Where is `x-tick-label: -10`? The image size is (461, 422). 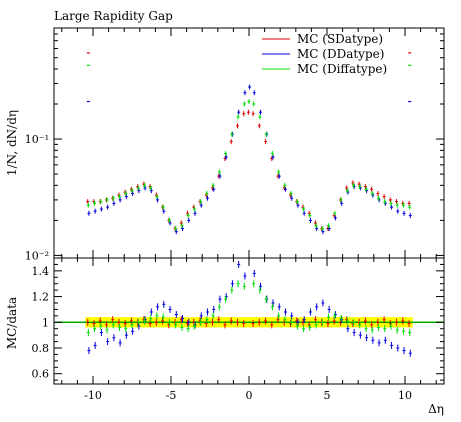 x-tick-label: -10 is located at coordinates (93, 395).